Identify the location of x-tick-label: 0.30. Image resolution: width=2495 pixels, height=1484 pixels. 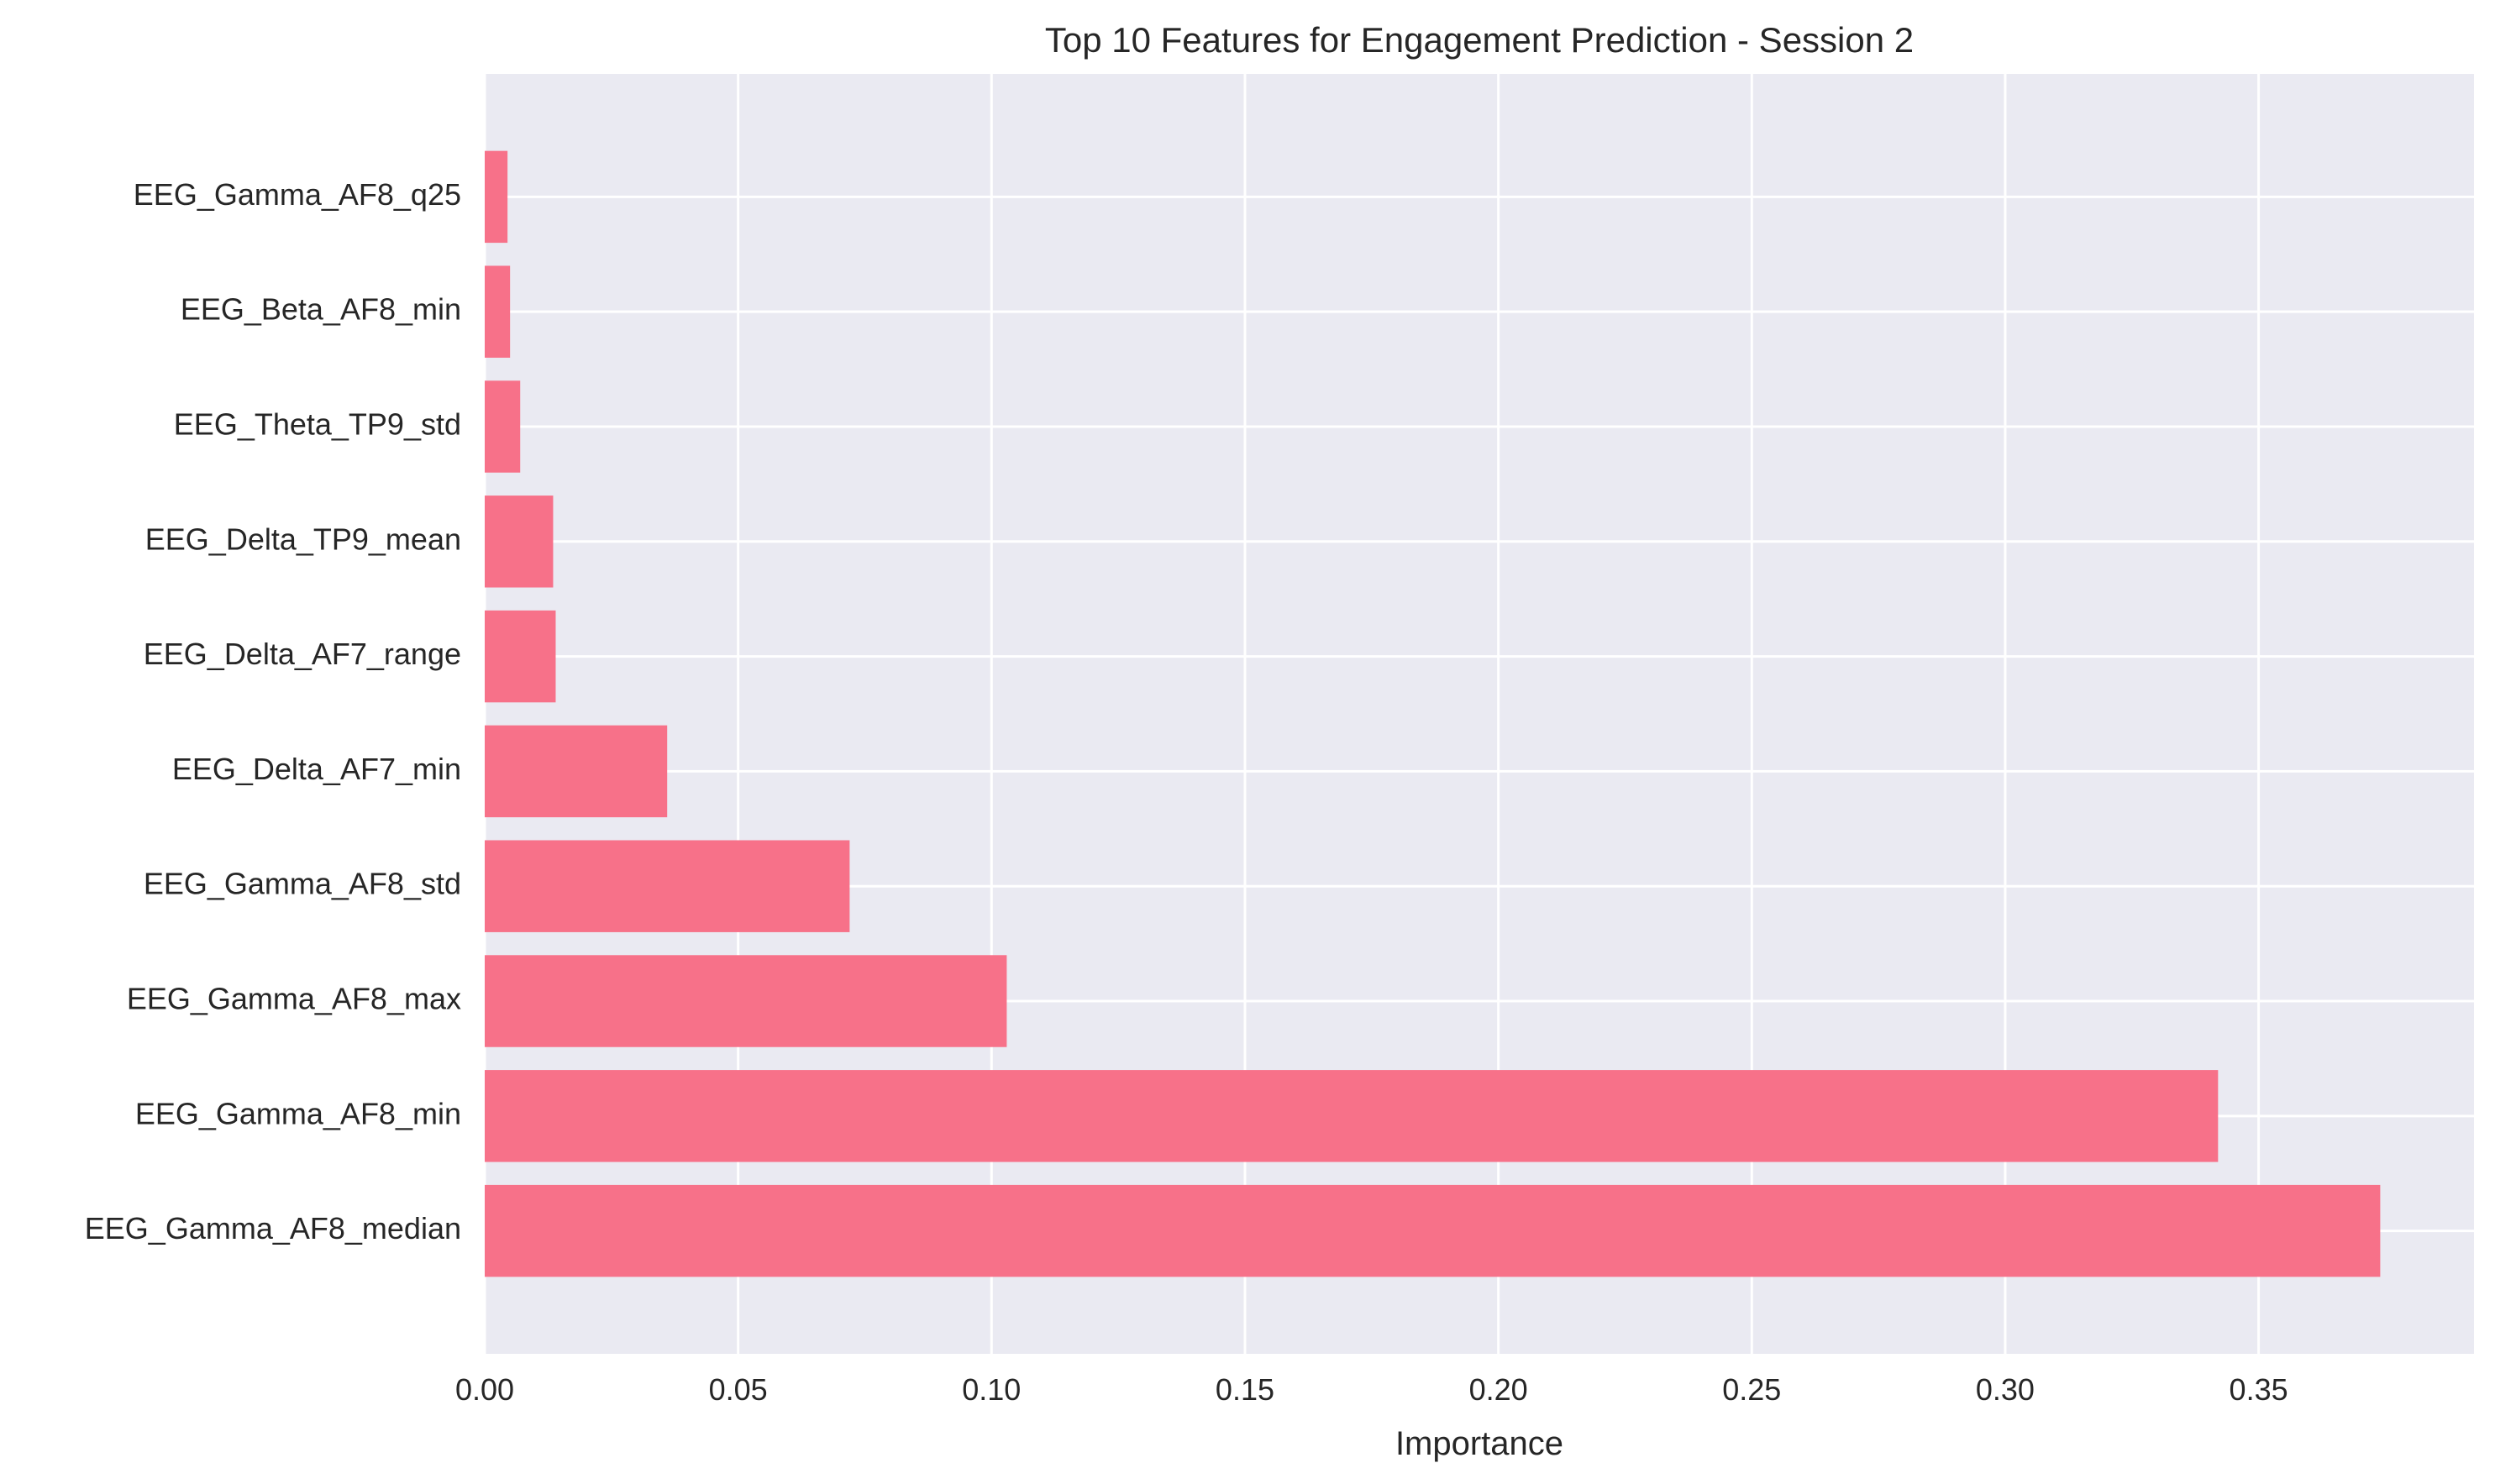
(2006, 1390).